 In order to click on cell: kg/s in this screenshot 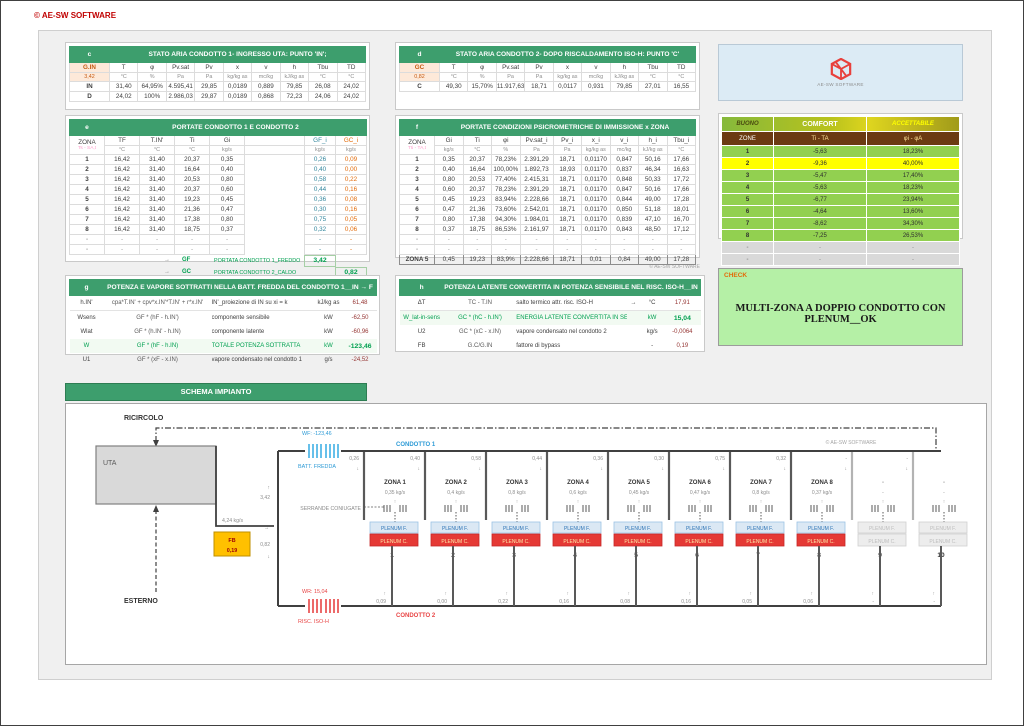, I will do `click(652, 332)`.